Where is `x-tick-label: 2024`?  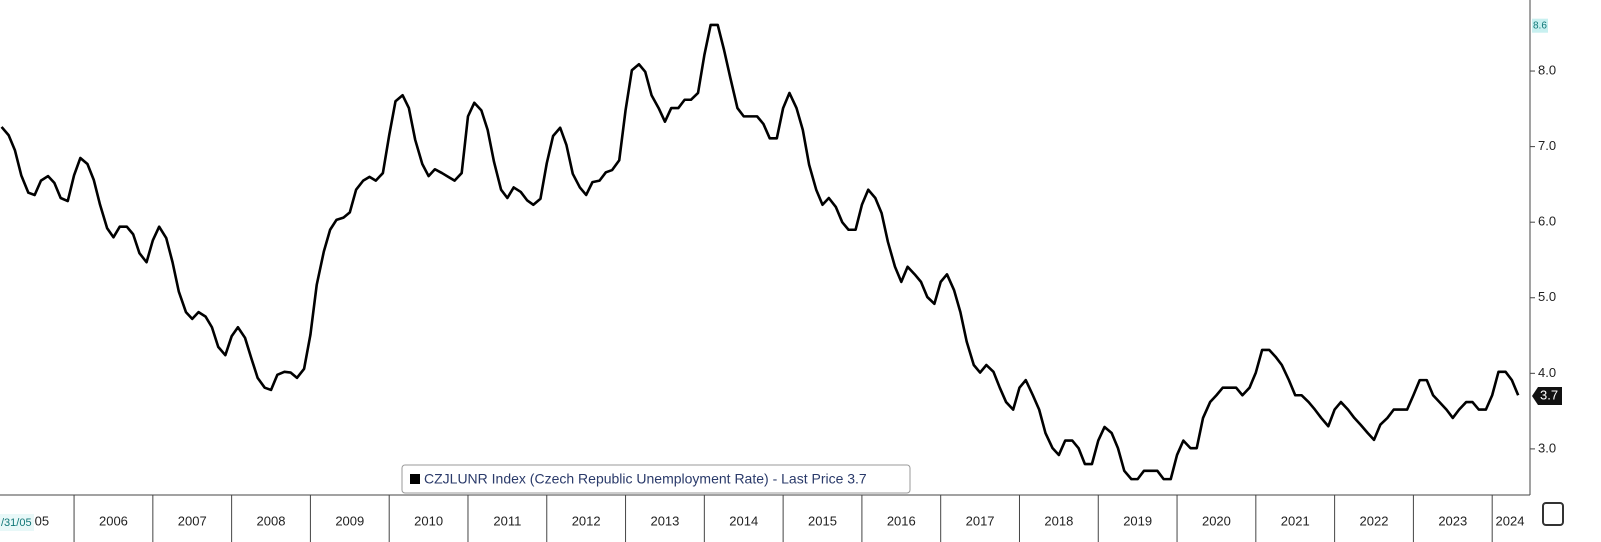
x-tick-label: 2024 is located at coordinates (1510, 520).